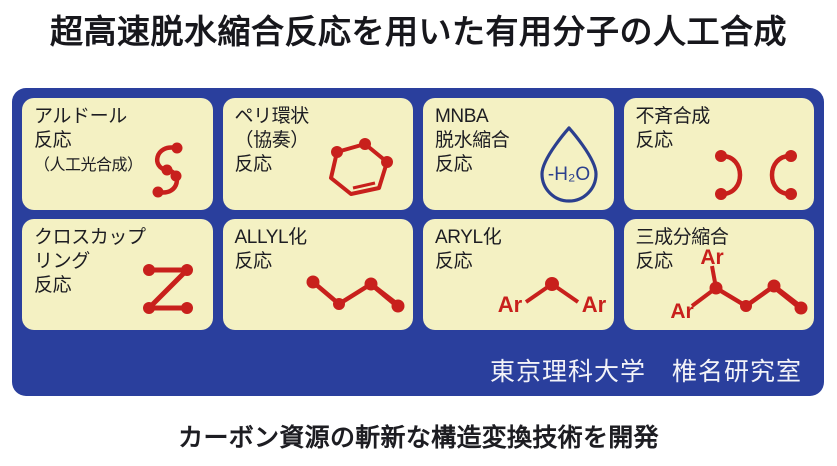  I want to click on aryl-label-right: Ar, so click(593, 304).